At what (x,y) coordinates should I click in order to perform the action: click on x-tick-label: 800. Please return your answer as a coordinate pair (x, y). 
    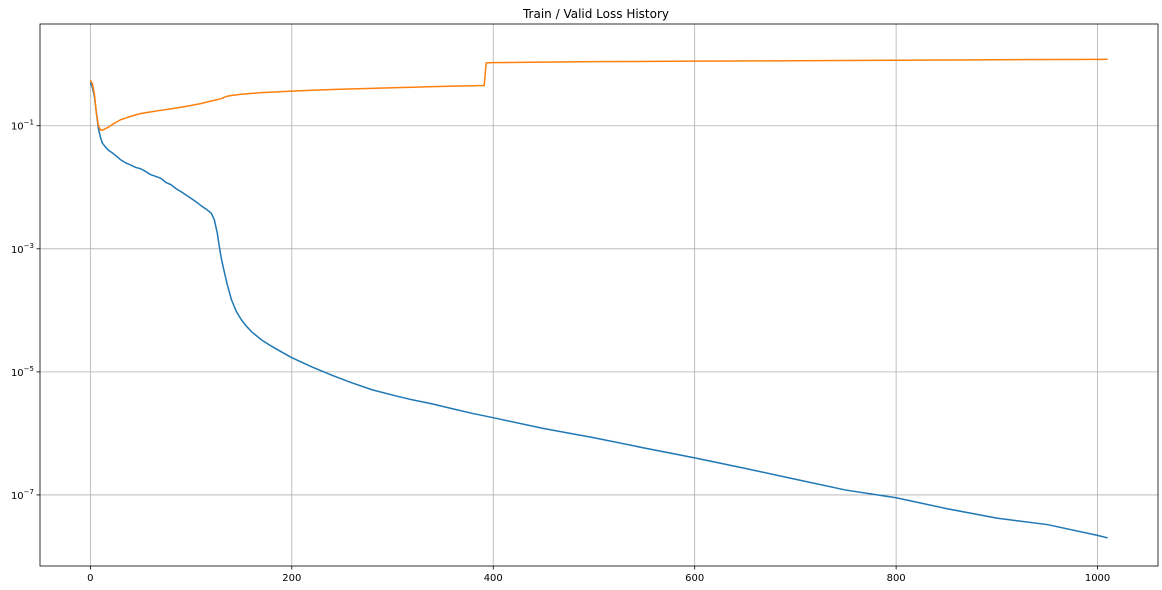
    Looking at the image, I should click on (896, 578).